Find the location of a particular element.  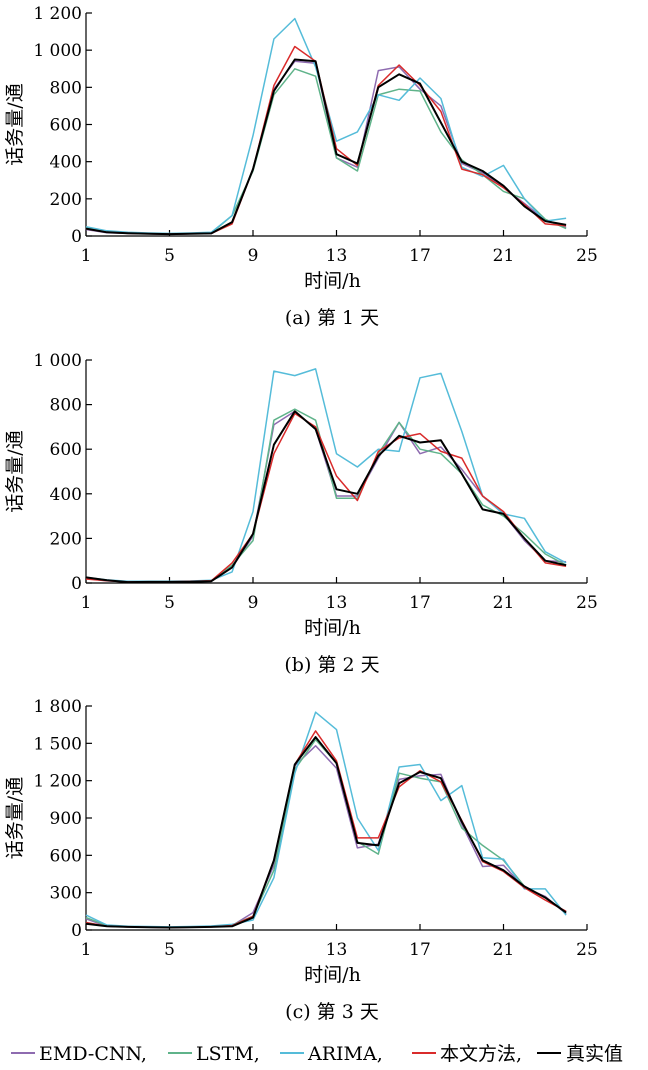

series-line-arima is located at coordinates (326, 475).